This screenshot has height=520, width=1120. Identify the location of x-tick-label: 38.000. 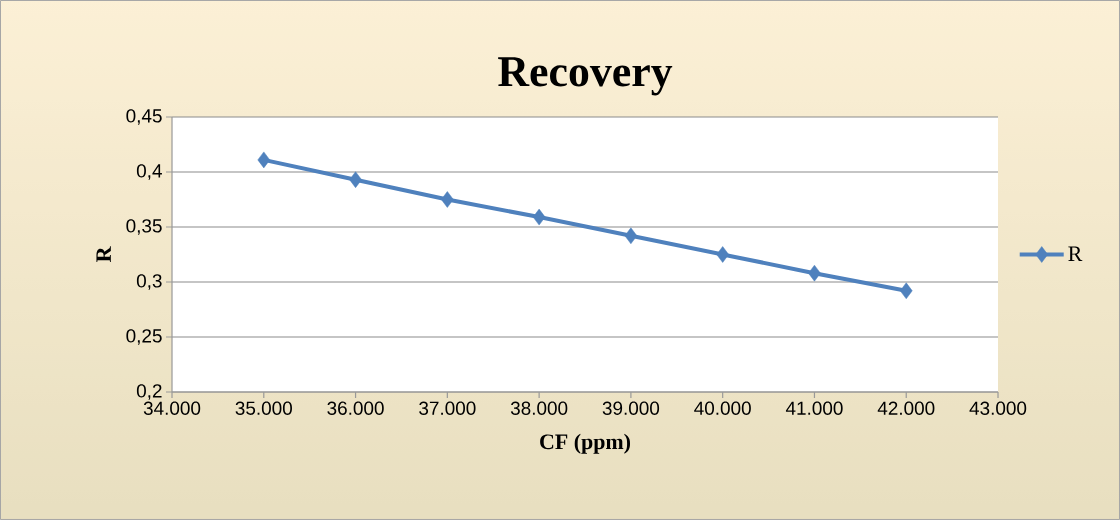
(539, 408).